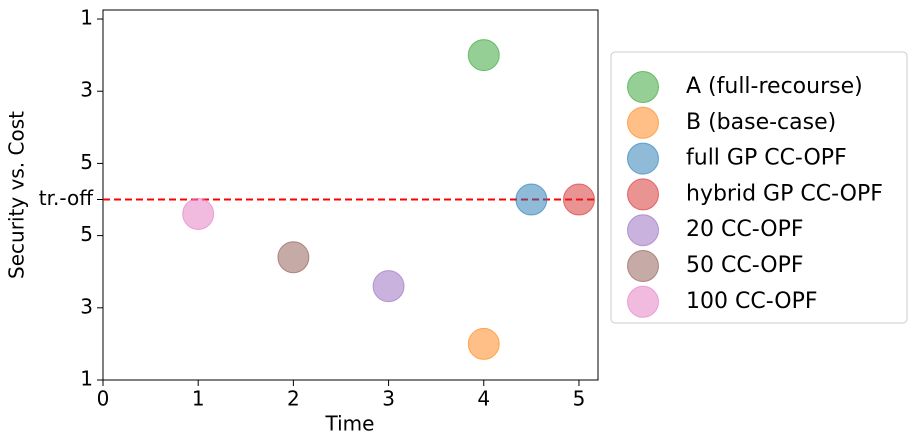 The image size is (916, 445). Describe the element at coordinates (752, 301) in the screenshot. I see `legend-label: 100 CC-OPF` at that location.